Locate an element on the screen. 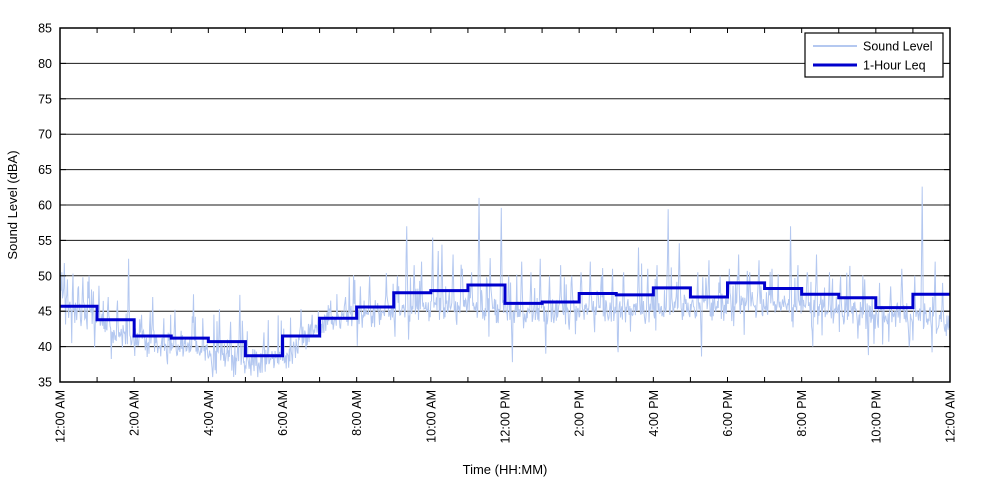  x-tick-label-2: 4:00 AM is located at coordinates (209, 413).